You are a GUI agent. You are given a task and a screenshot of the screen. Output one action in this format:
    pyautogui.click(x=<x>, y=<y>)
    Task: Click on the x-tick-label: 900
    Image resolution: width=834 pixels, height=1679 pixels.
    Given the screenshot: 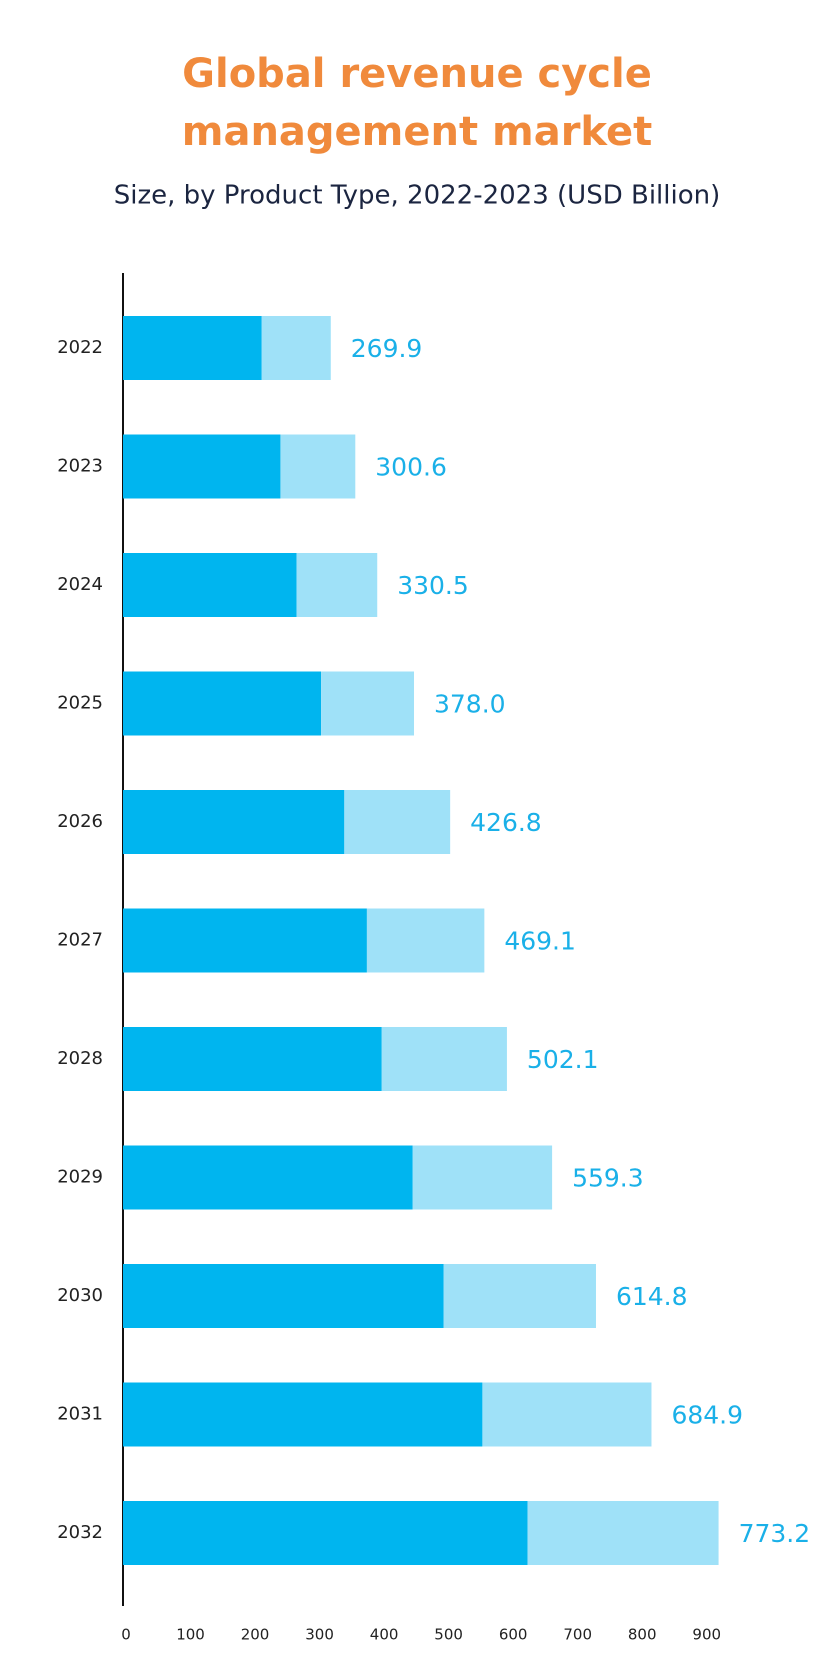 What is the action you would take?
    pyautogui.click(x=706, y=1635)
    